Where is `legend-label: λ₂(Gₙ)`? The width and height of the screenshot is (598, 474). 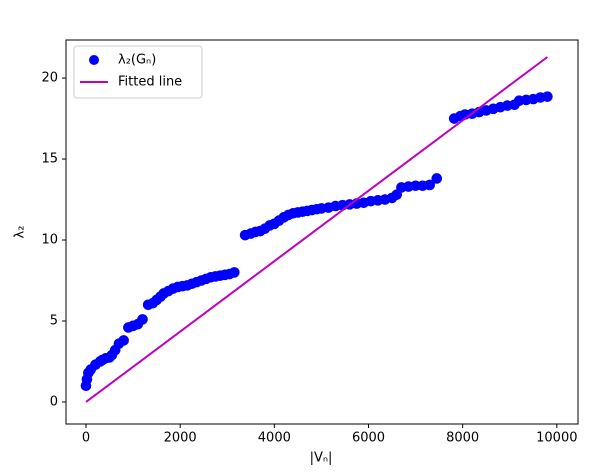
legend-label: λ₂(Gₙ) is located at coordinates (137, 60).